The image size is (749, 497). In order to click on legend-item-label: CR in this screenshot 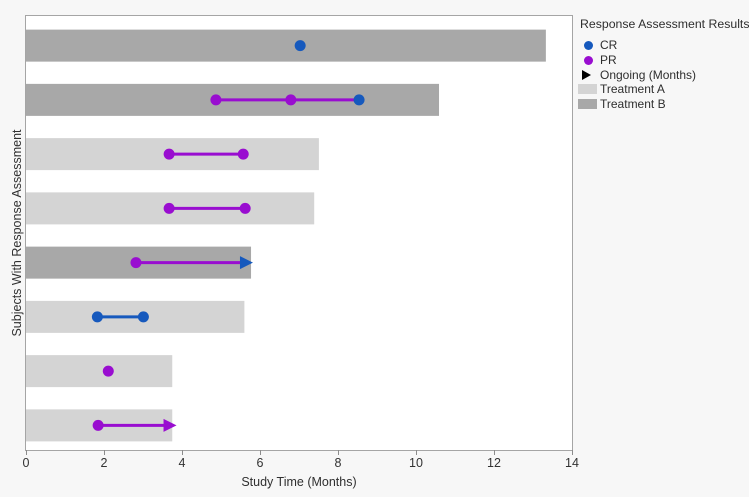, I will do `click(609, 45)`.